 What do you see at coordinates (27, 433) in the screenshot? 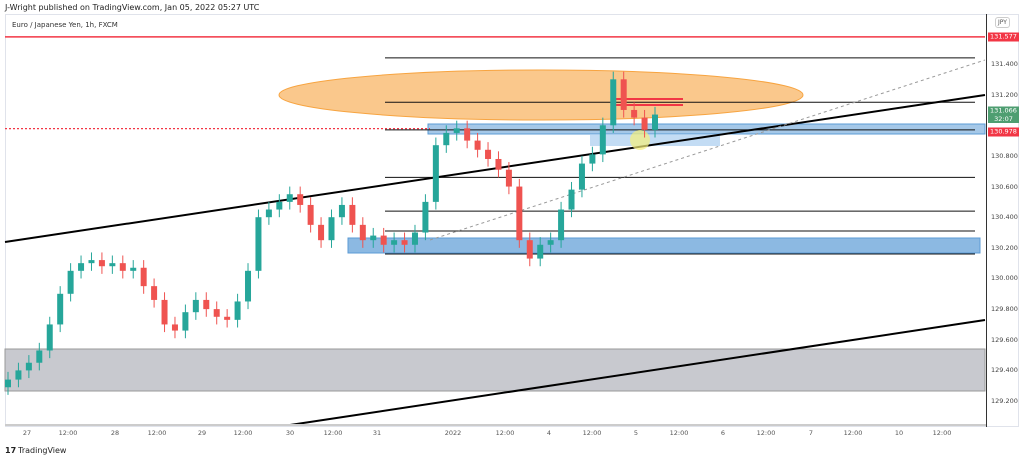
I see `time-label: 27` at bounding box center [27, 433].